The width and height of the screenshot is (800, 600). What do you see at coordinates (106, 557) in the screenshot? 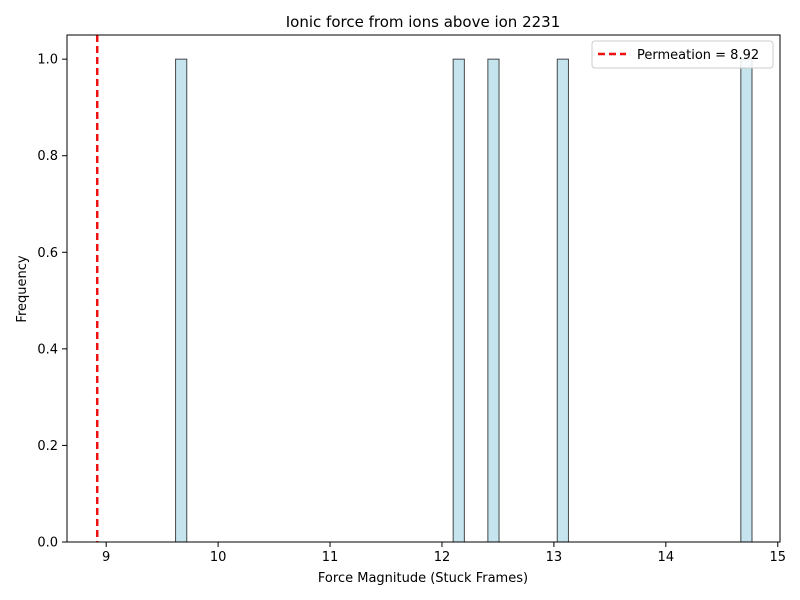
I see `x-tick-label: 9` at bounding box center [106, 557].